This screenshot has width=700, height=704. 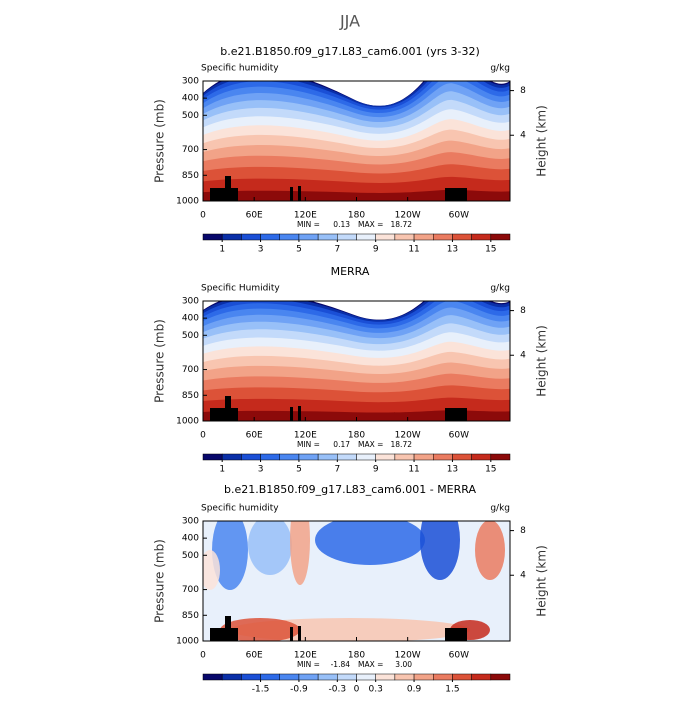 I want to click on min-value: -1.84, so click(x=341, y=664).